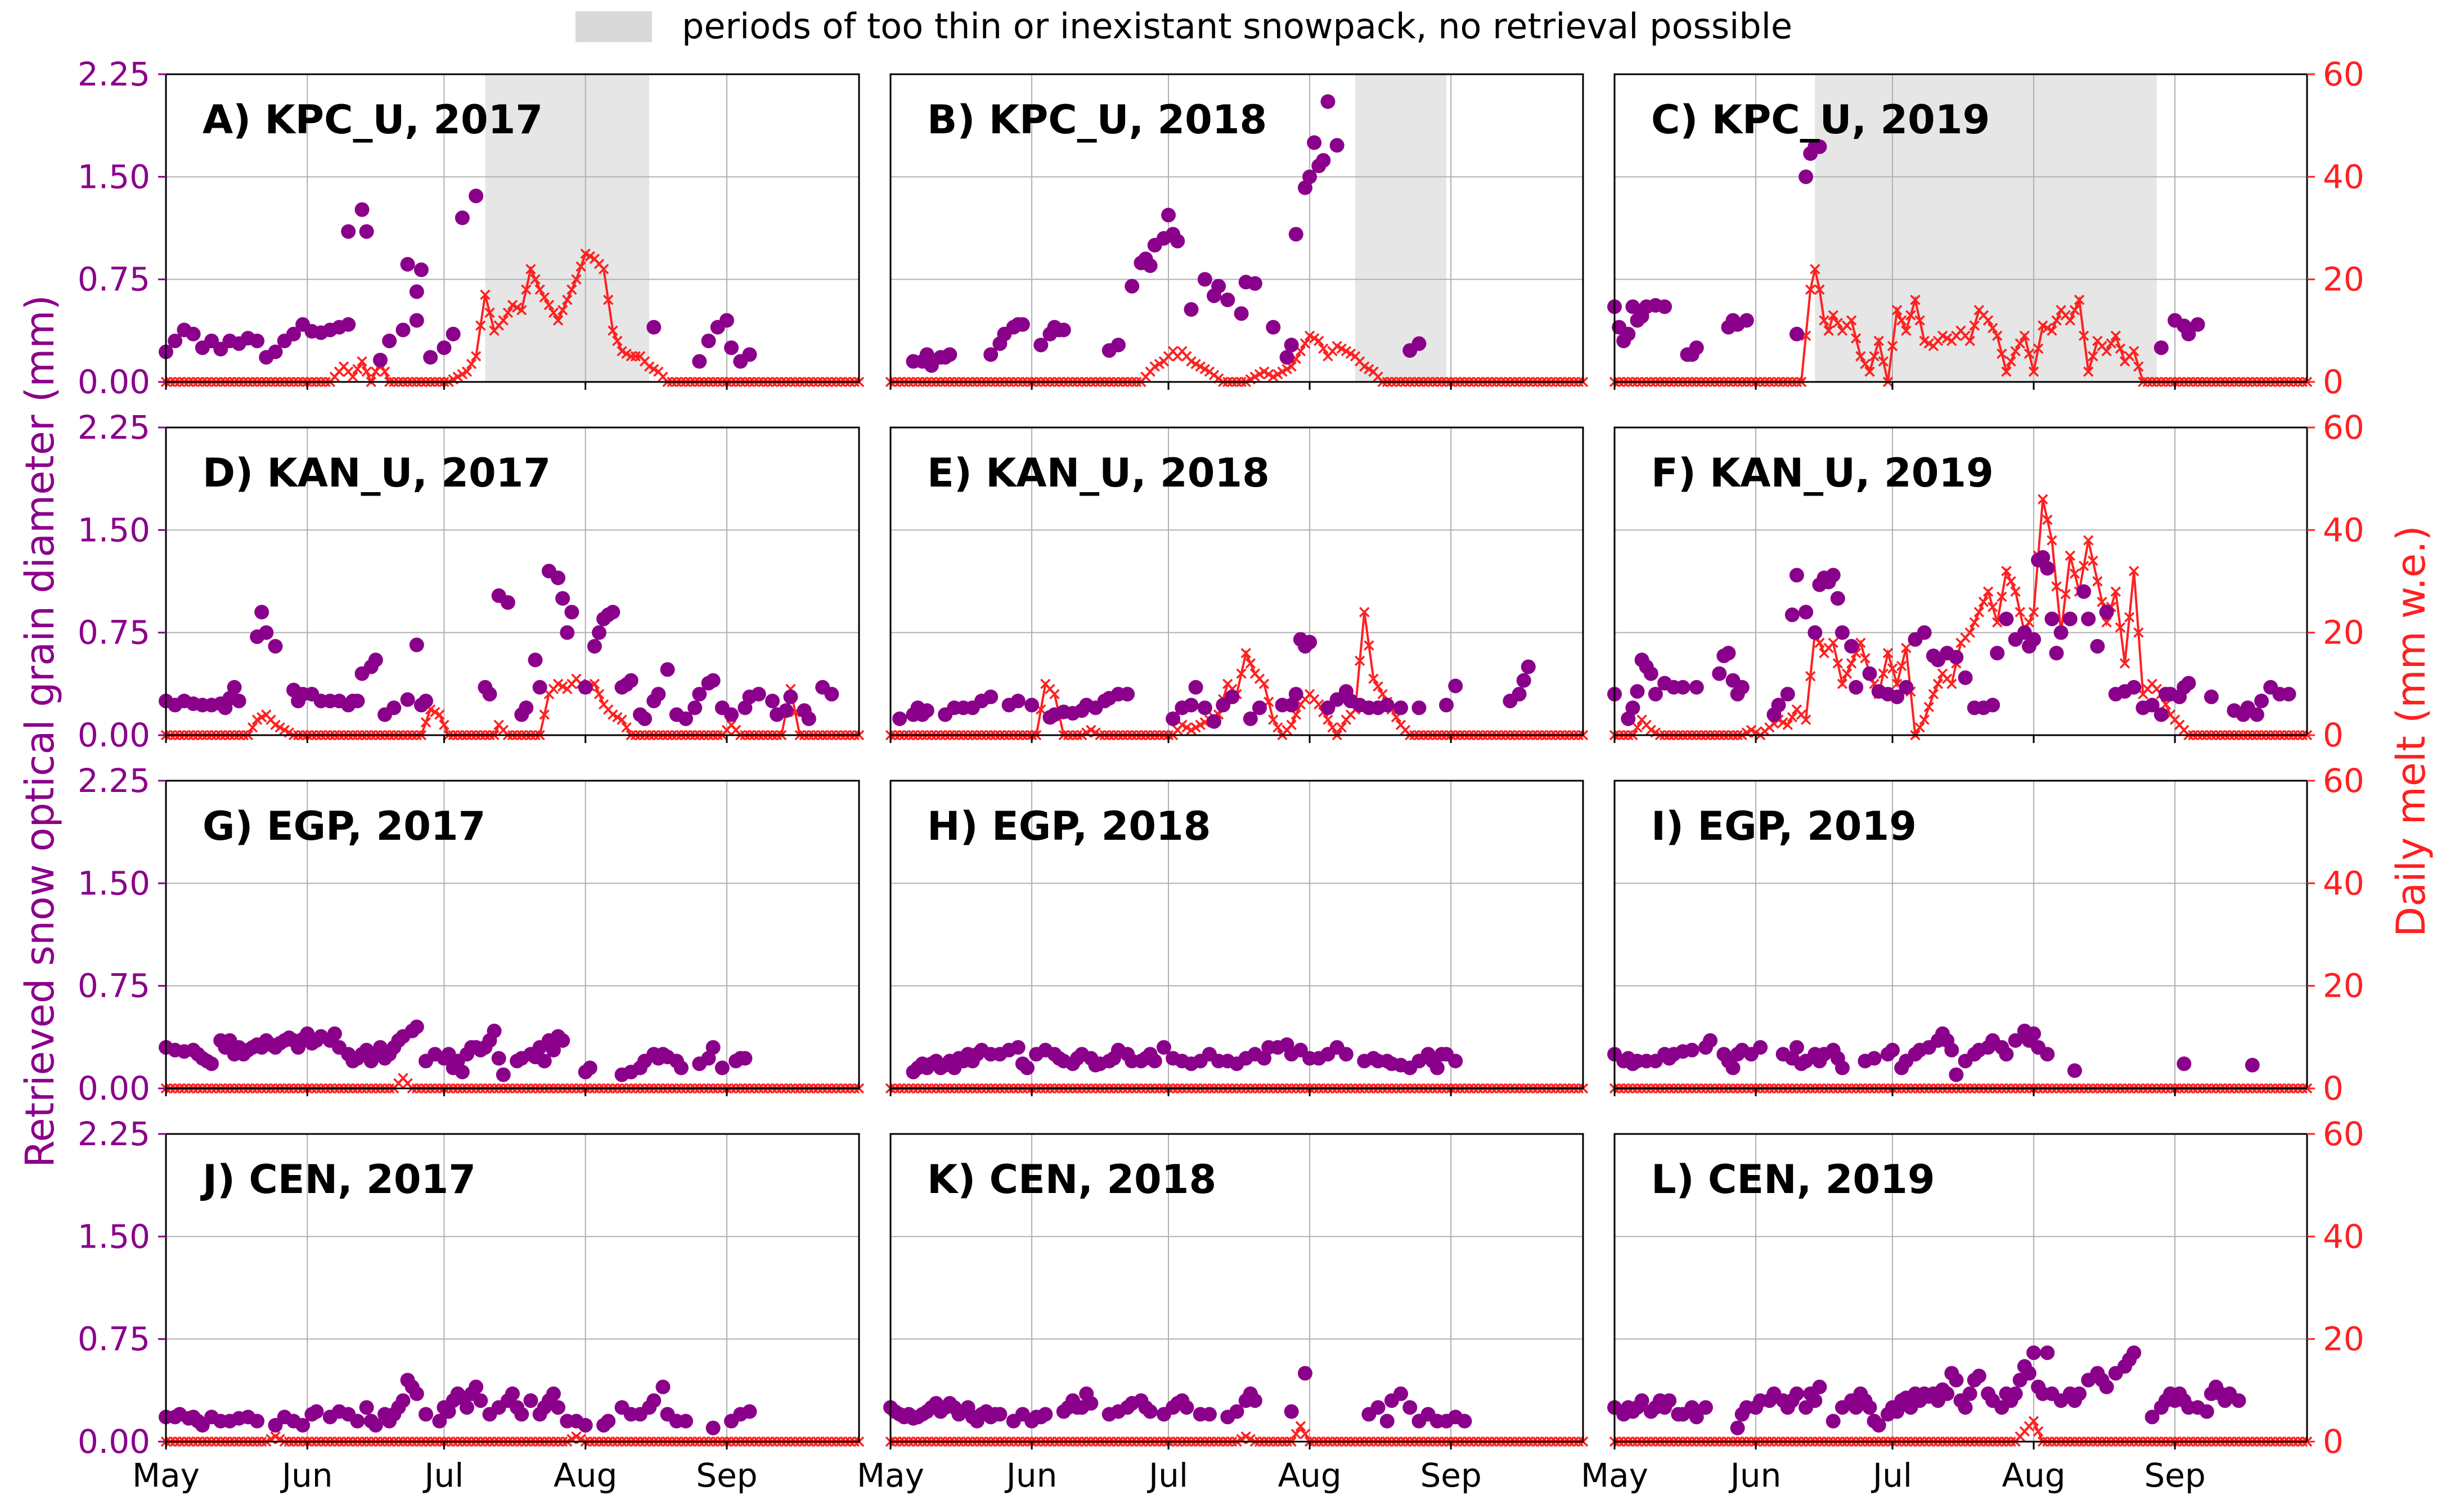 This screenshot has height=1508, width=2464. What do you see at coordinates (471, 581) in the screenshot?
I see `panel-D: D) KAN_U, 2017 0.00 0.75 1.50 2.25` at bounding box center [471, 581].